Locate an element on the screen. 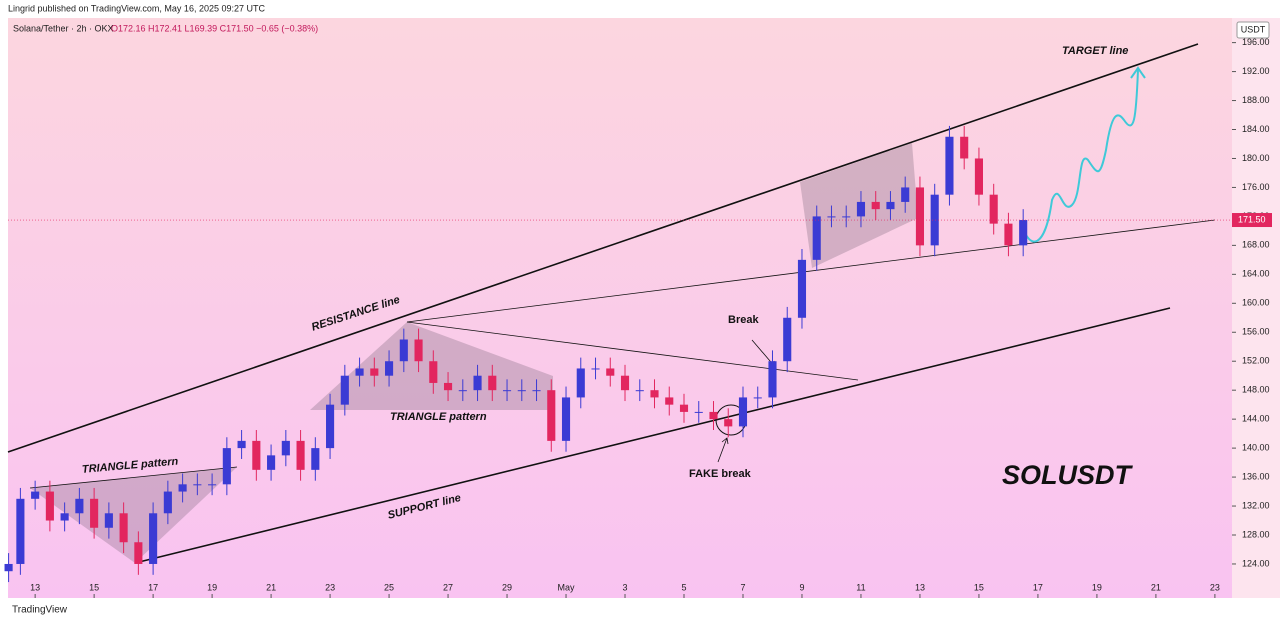 This screenshot has height=622, width=1280. y-tick-label: 184.00 is located at coordinates (1256, 129).